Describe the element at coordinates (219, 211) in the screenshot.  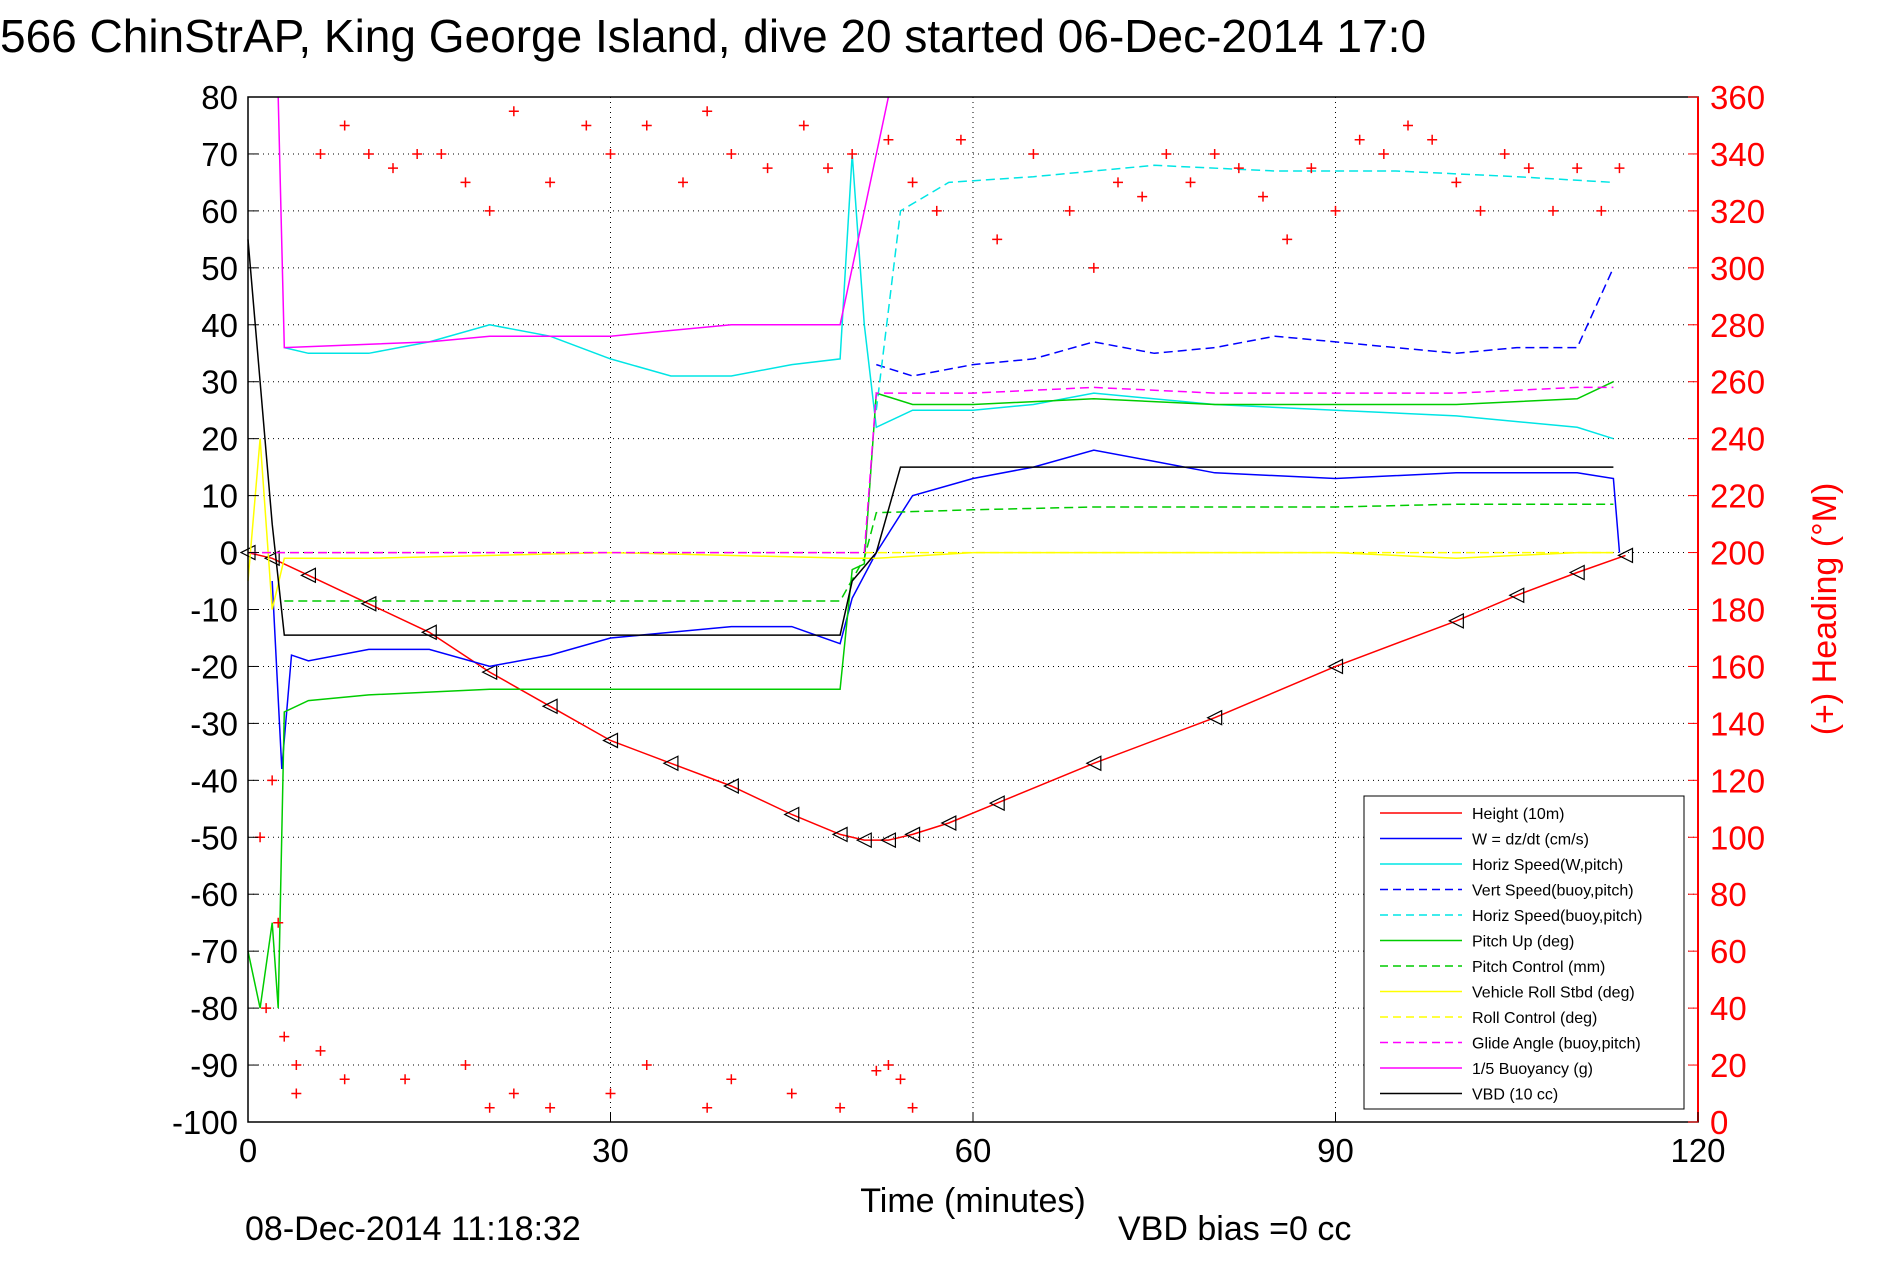
I see `y-tick-label: 60` at that location.